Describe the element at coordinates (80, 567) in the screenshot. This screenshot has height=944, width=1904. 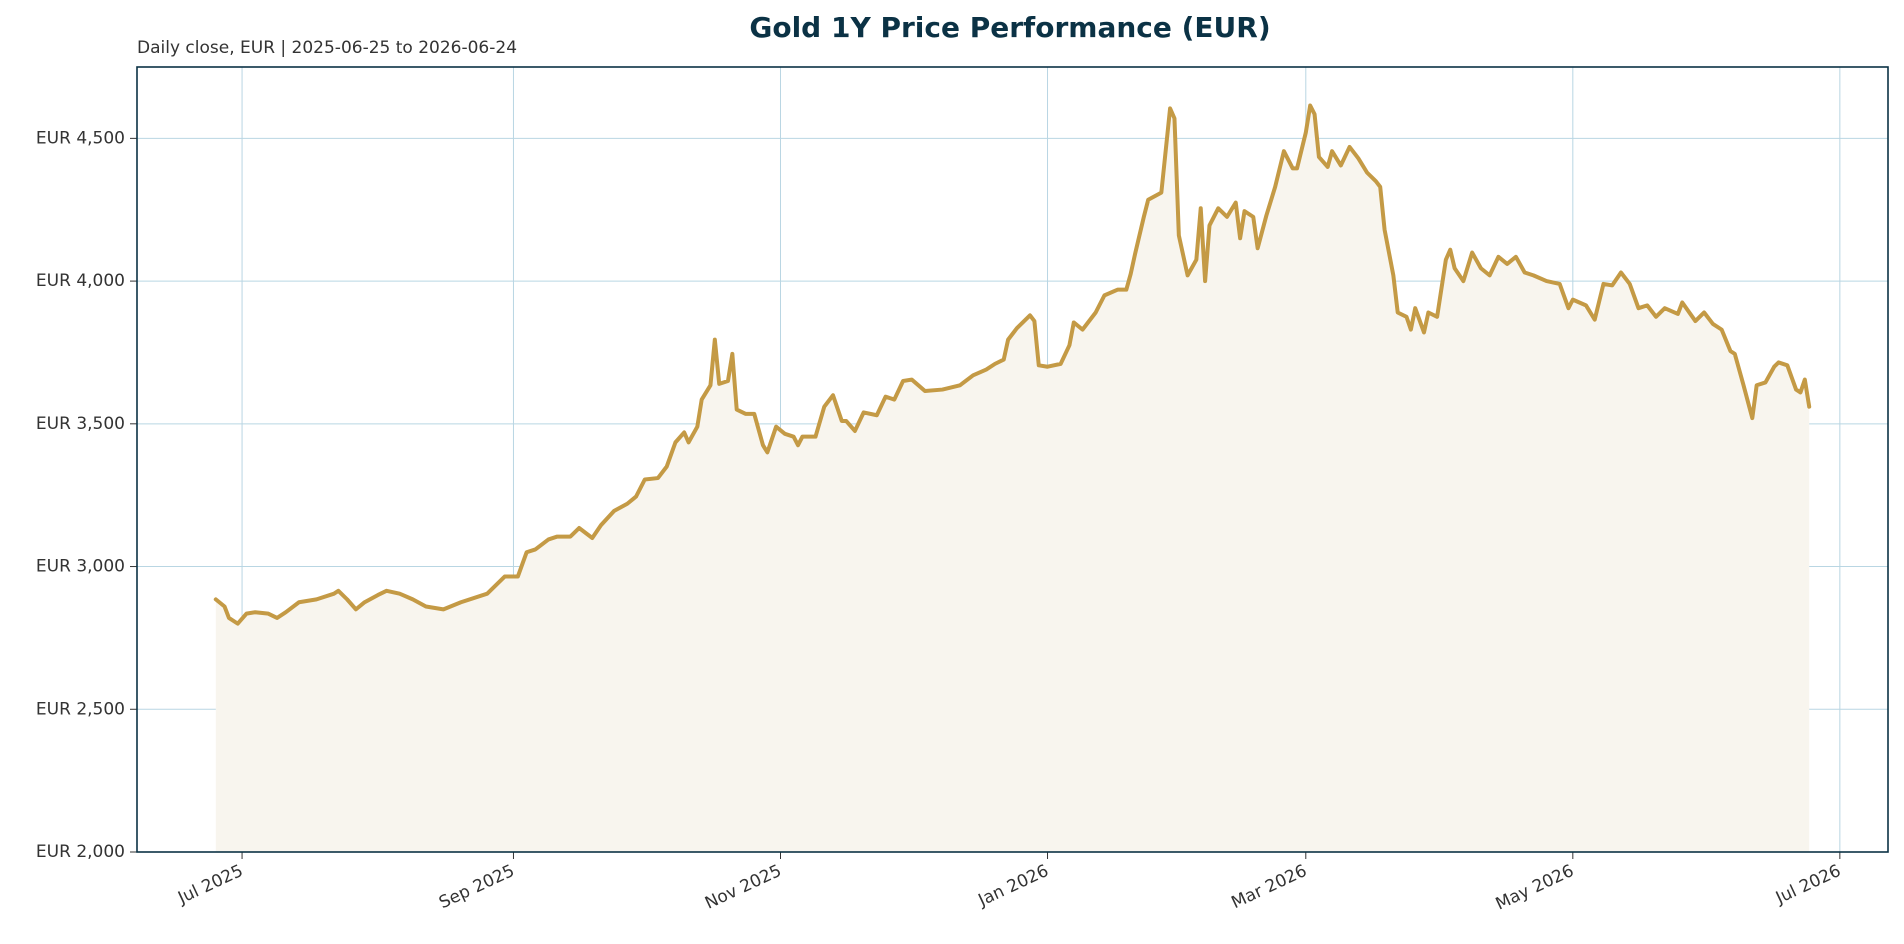
I see `y-tick-label: EUR 3,000` at that location.